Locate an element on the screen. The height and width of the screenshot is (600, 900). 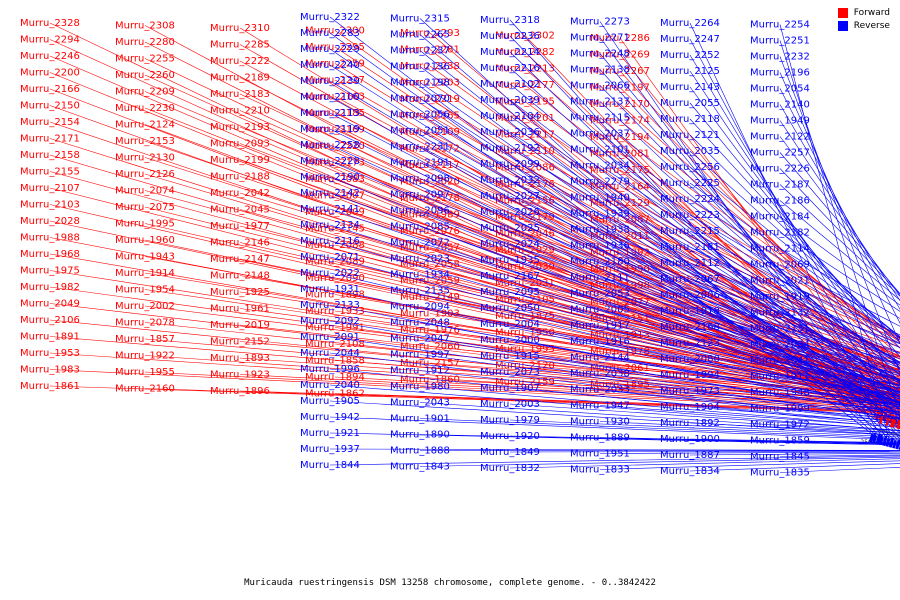
gene-label: Murru_1961 is located at coordinates (240, 309).